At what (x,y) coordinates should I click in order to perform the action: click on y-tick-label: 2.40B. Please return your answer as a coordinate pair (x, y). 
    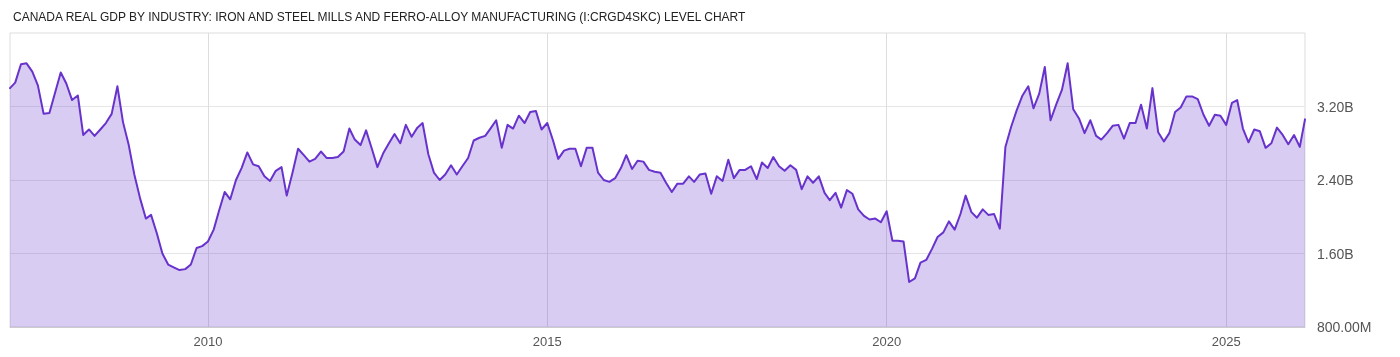
    Looking at the image, I should click on (1335, 180).